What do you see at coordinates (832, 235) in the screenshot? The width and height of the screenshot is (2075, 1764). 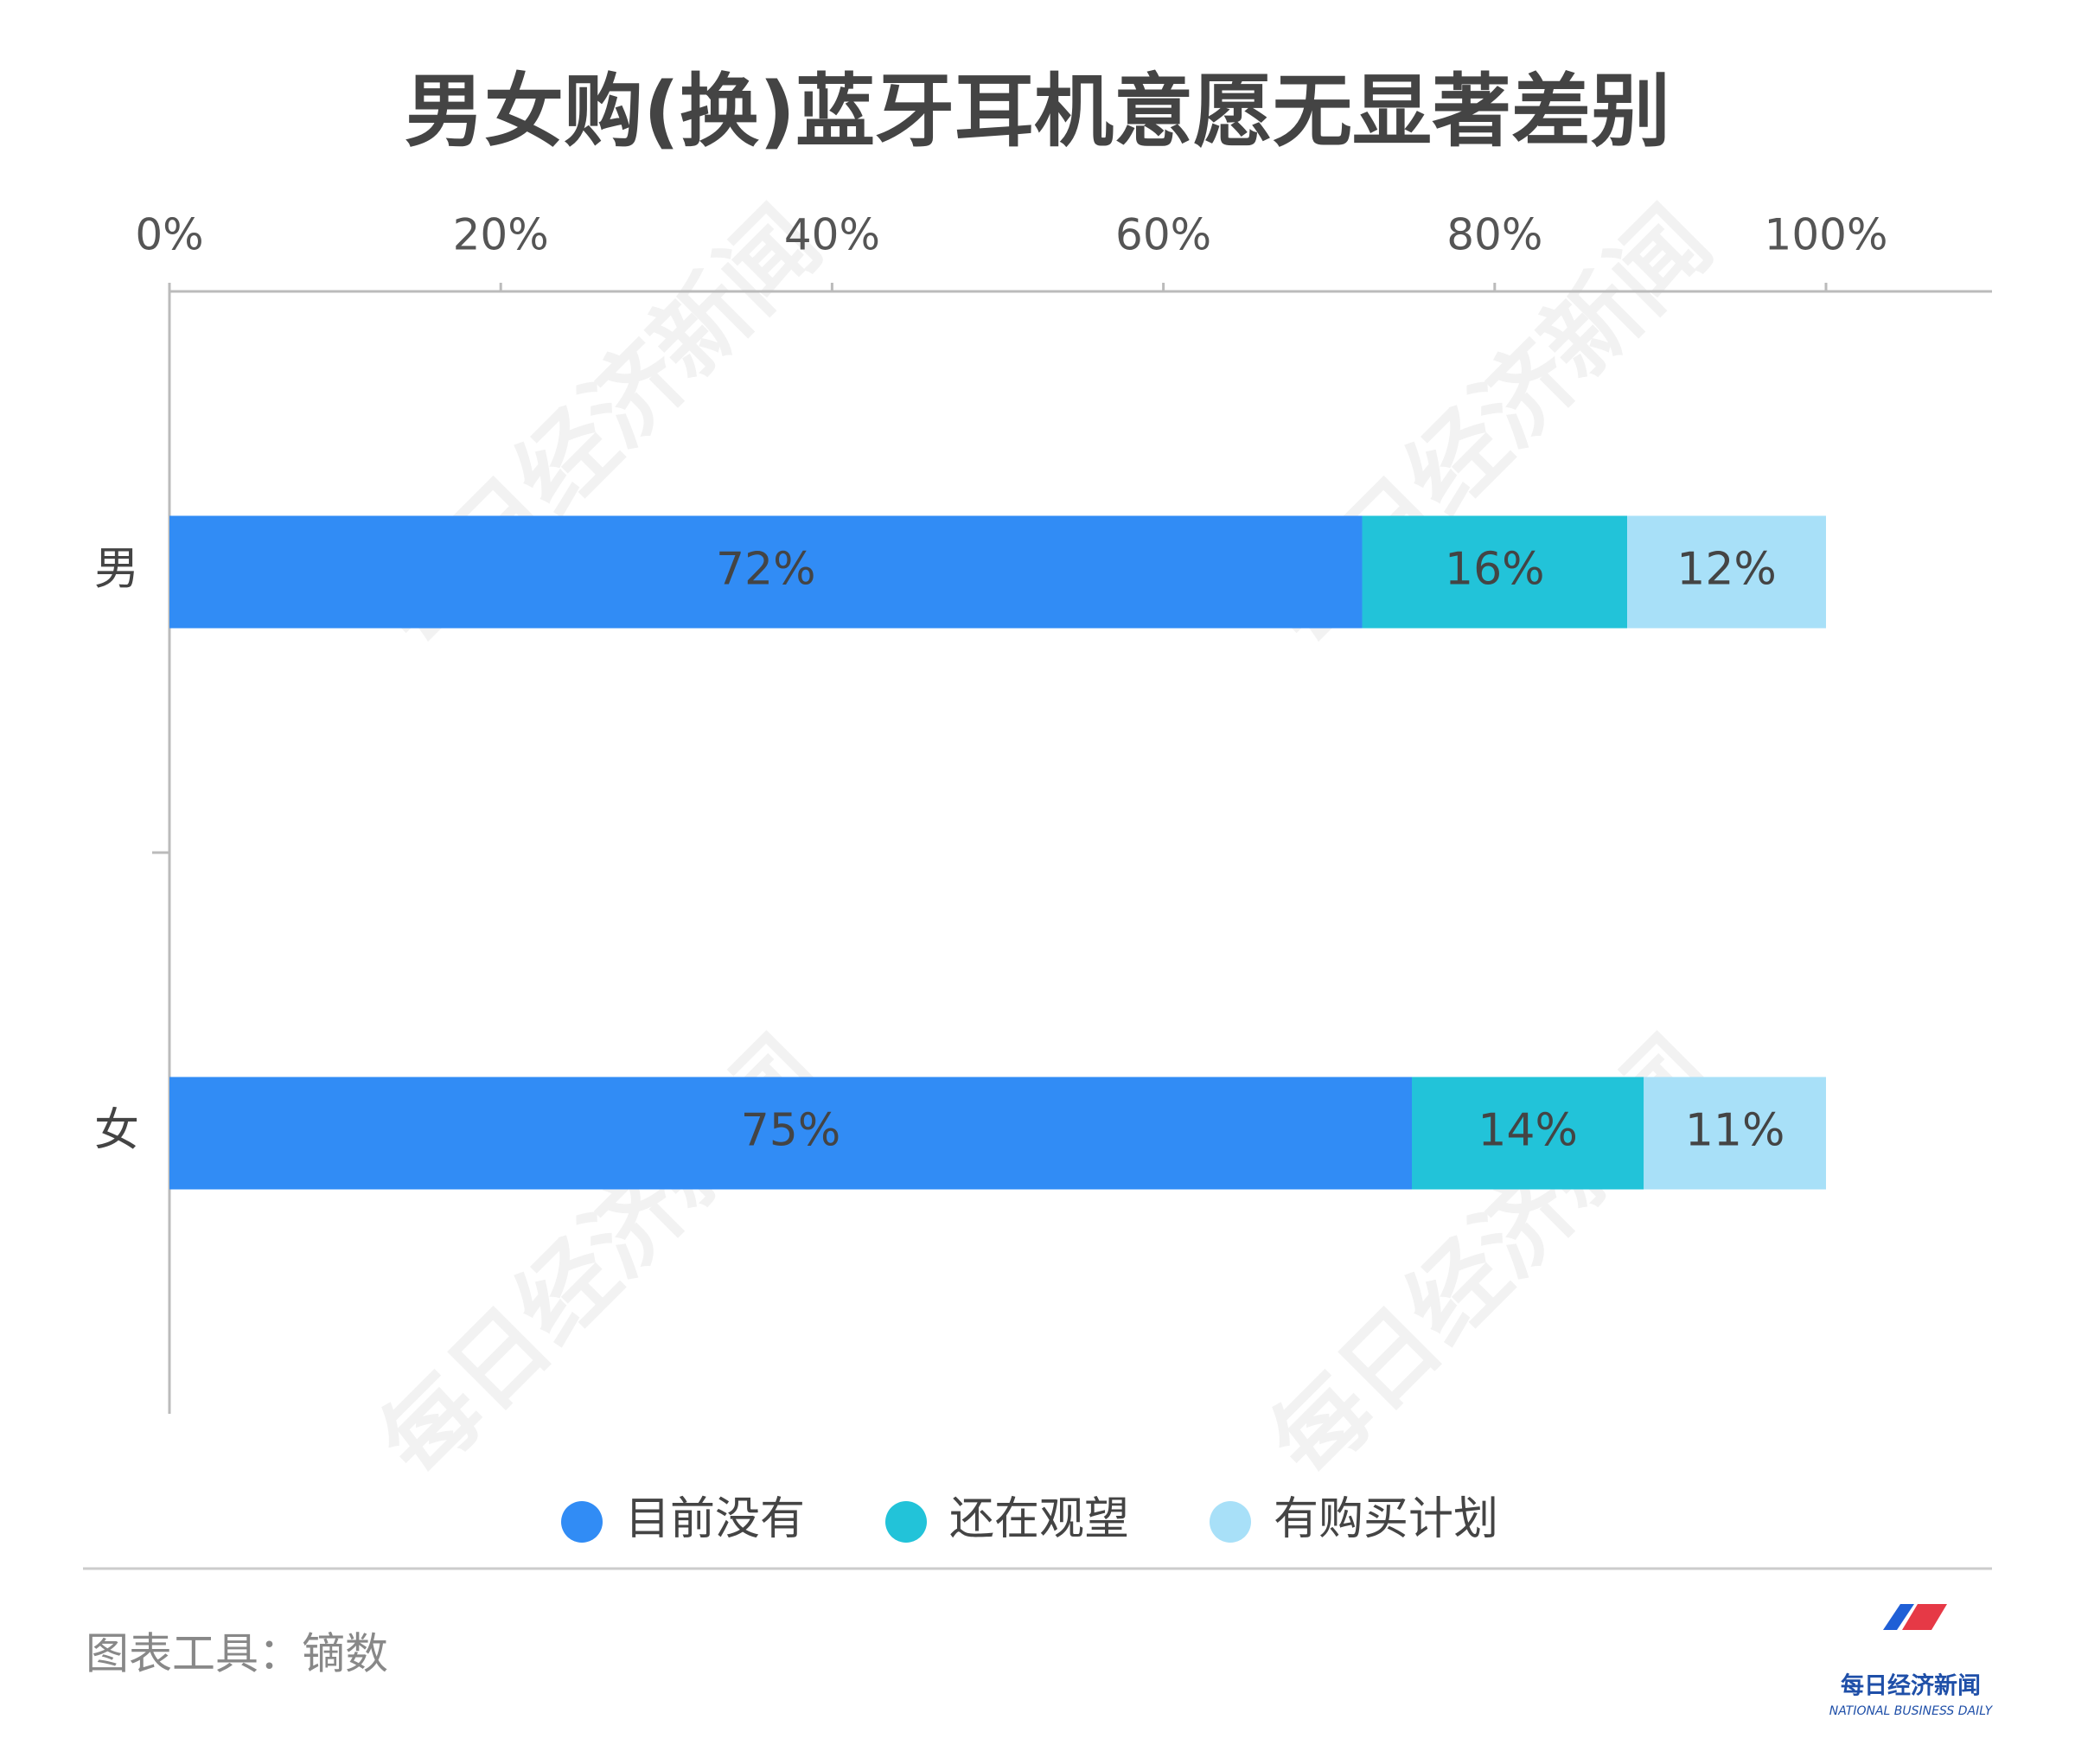 I see `x-tick-label: 40%` at bounding box center [832, 235].